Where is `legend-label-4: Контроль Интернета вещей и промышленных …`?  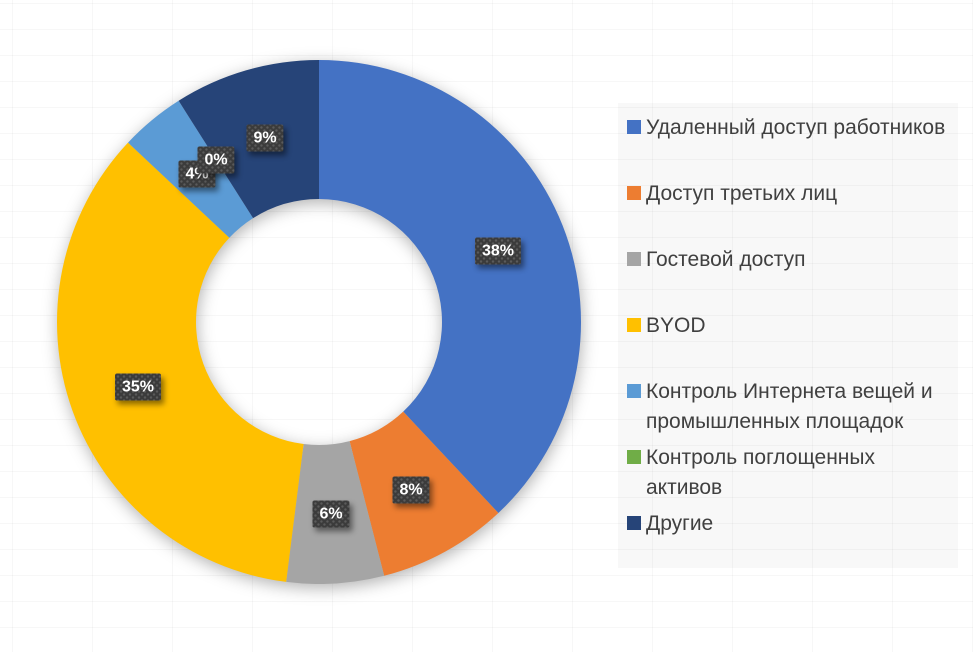 legend-label-4: Контроль Интернета вещей и промышленных … is located at coordinates (789, 406).